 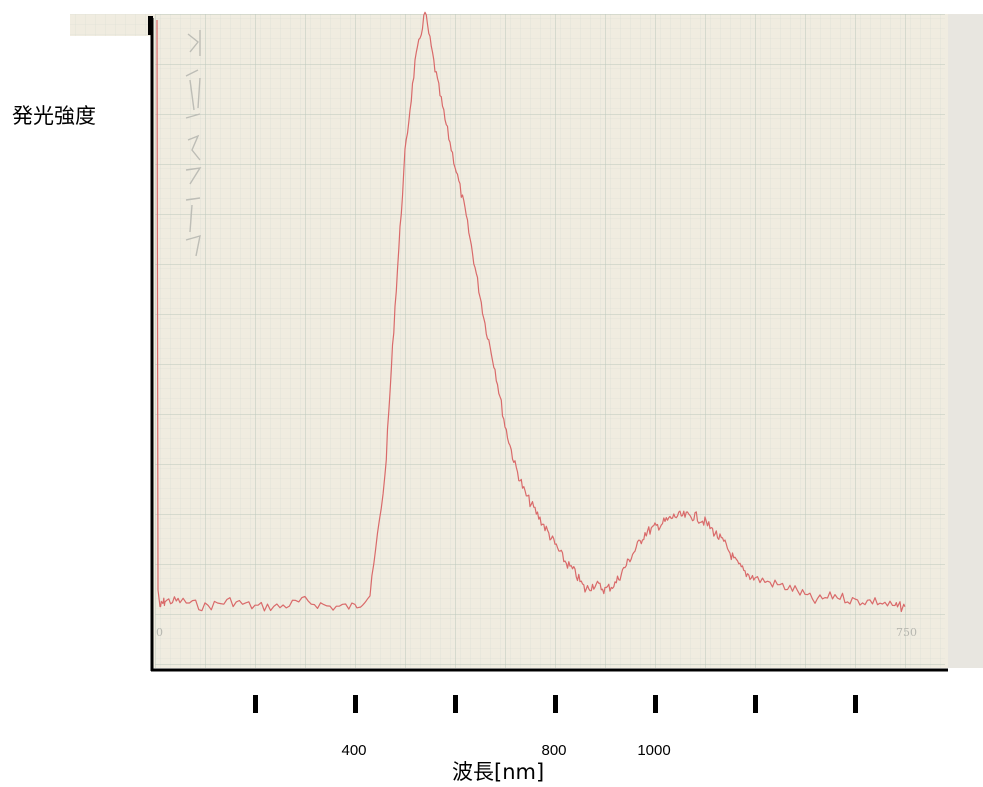 I want to click on y-axis-label: 発光強度, so click(x=54, y=116).